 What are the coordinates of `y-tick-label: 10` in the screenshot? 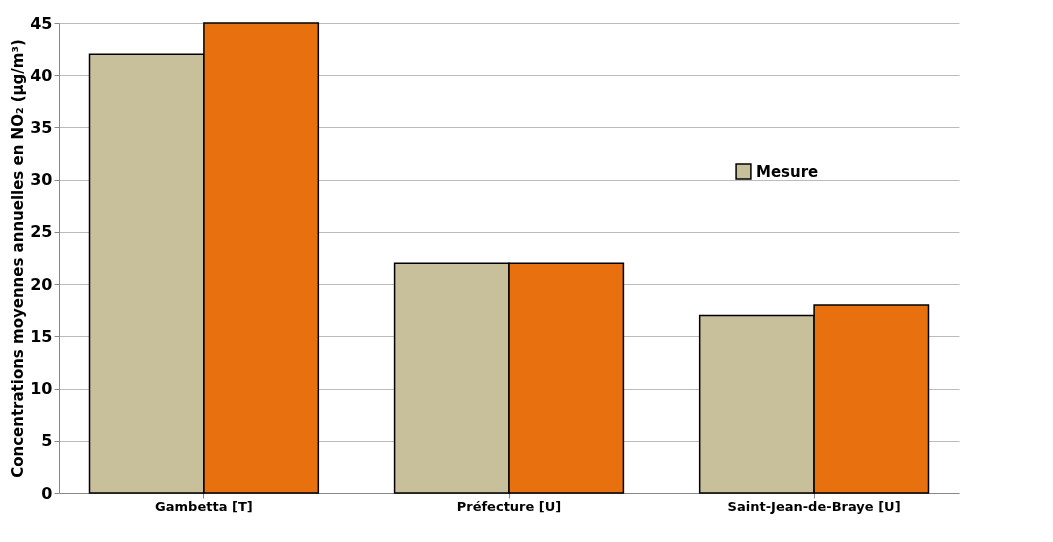 It's located at (41, 389).